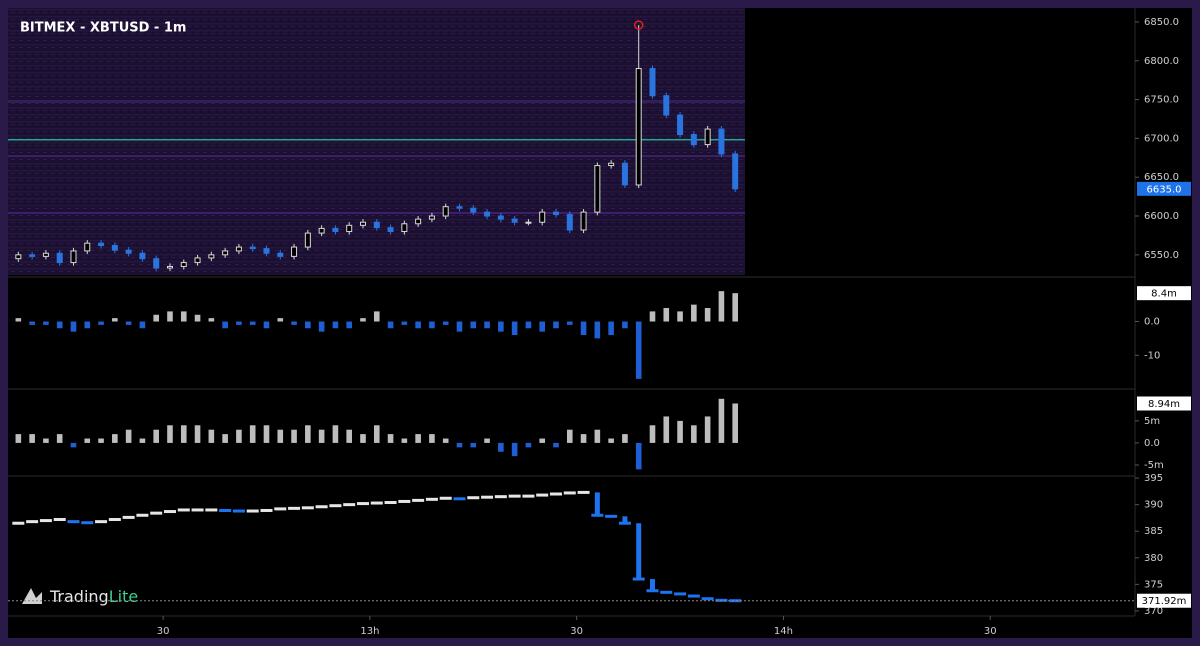 The height and width of the screenshot is (646, 1200). What do you see at coordinates (103, 28) in the screenshot?
I see `chart-title: BITMEX - XBTUSD - 1m` at bounding box center [103, 28].